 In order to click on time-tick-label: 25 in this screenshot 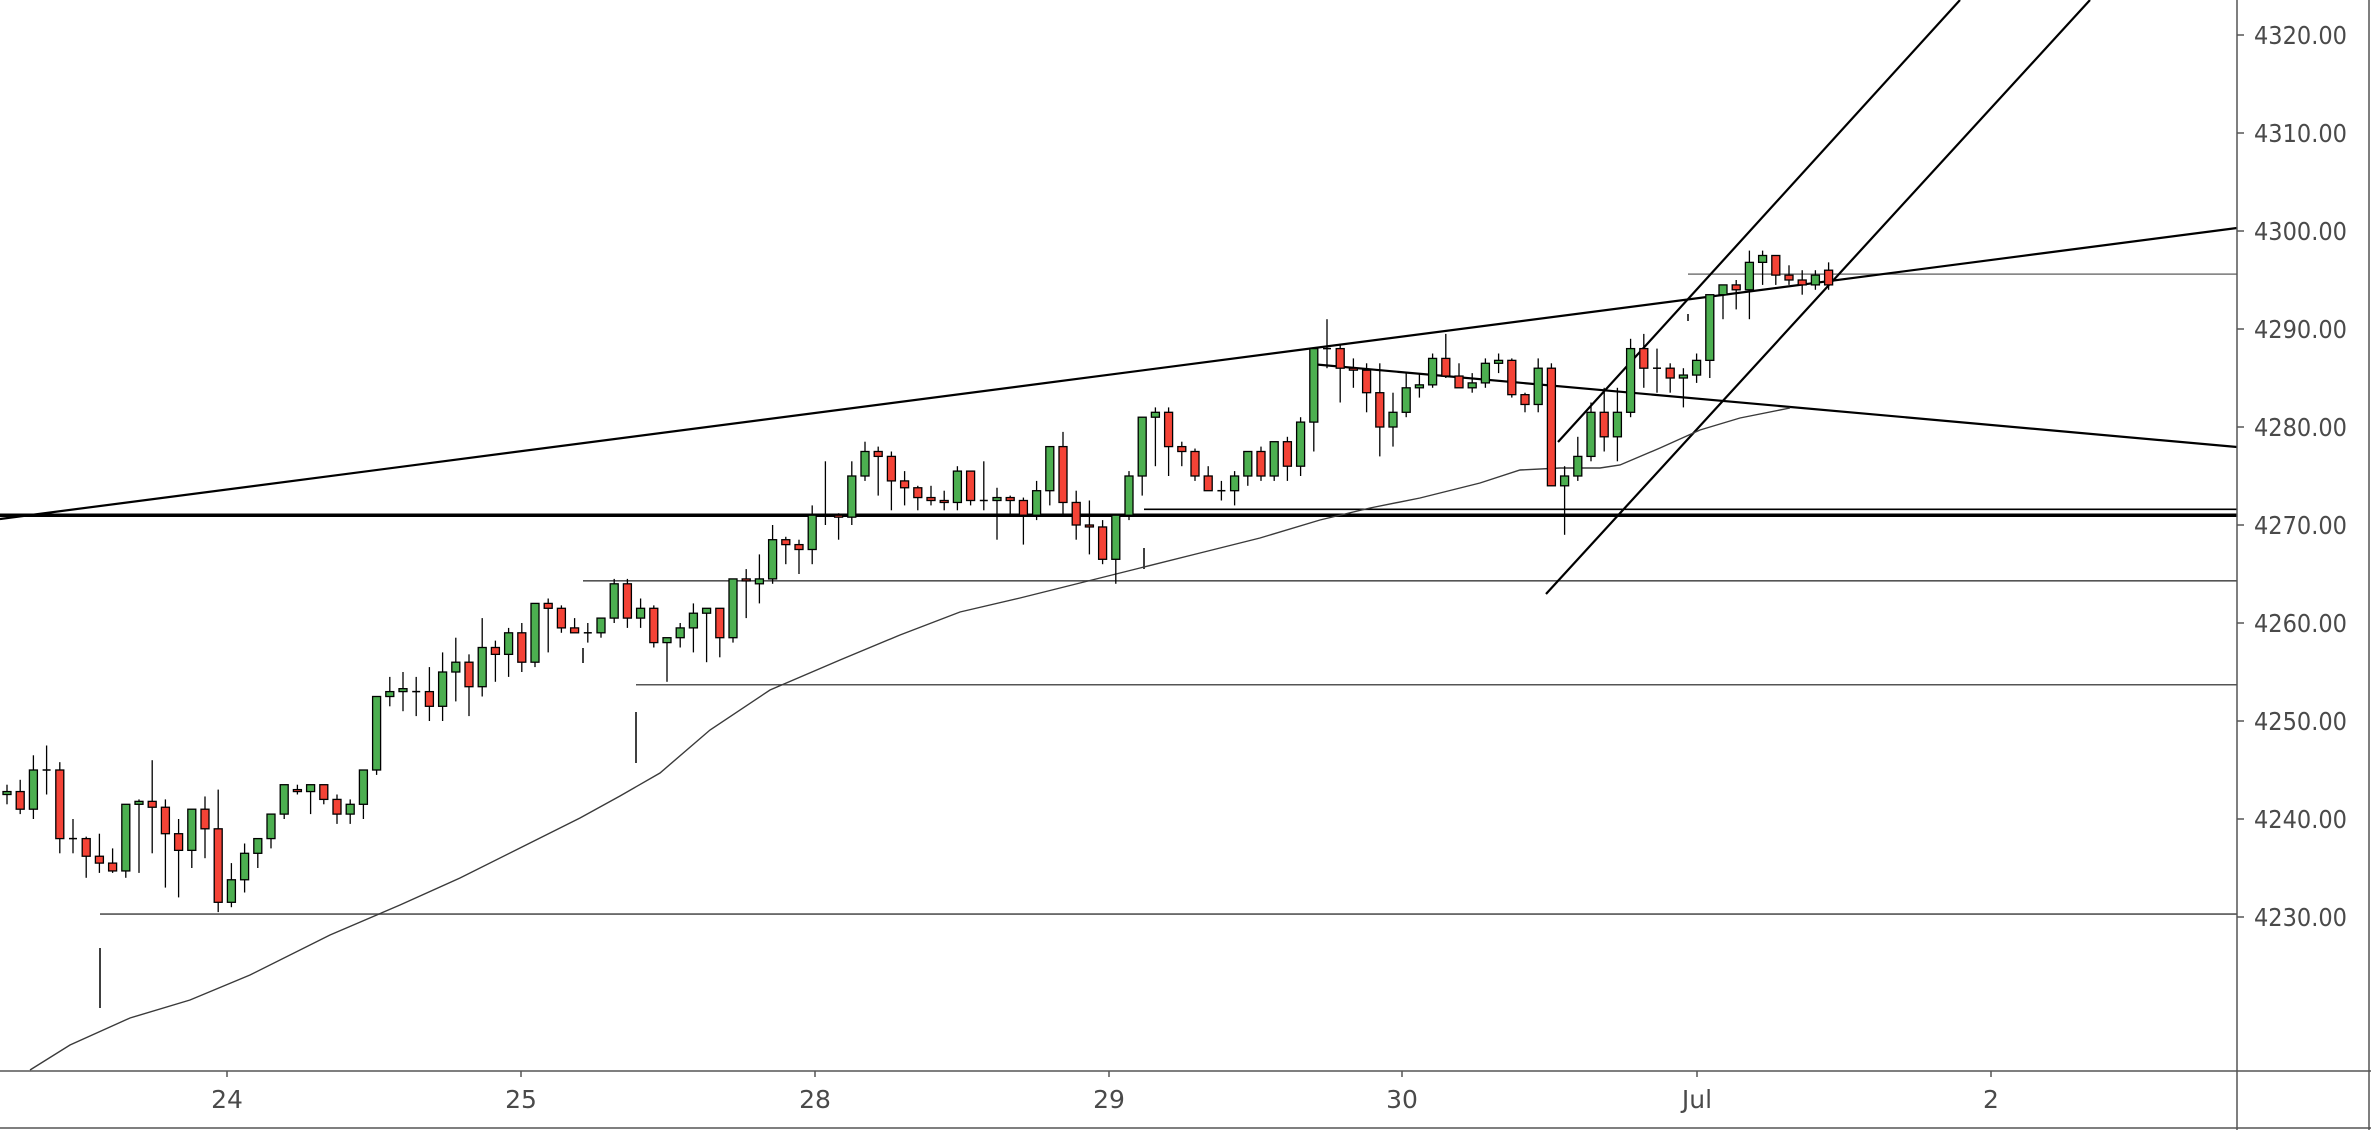, I will do `click(521, 1099)`.